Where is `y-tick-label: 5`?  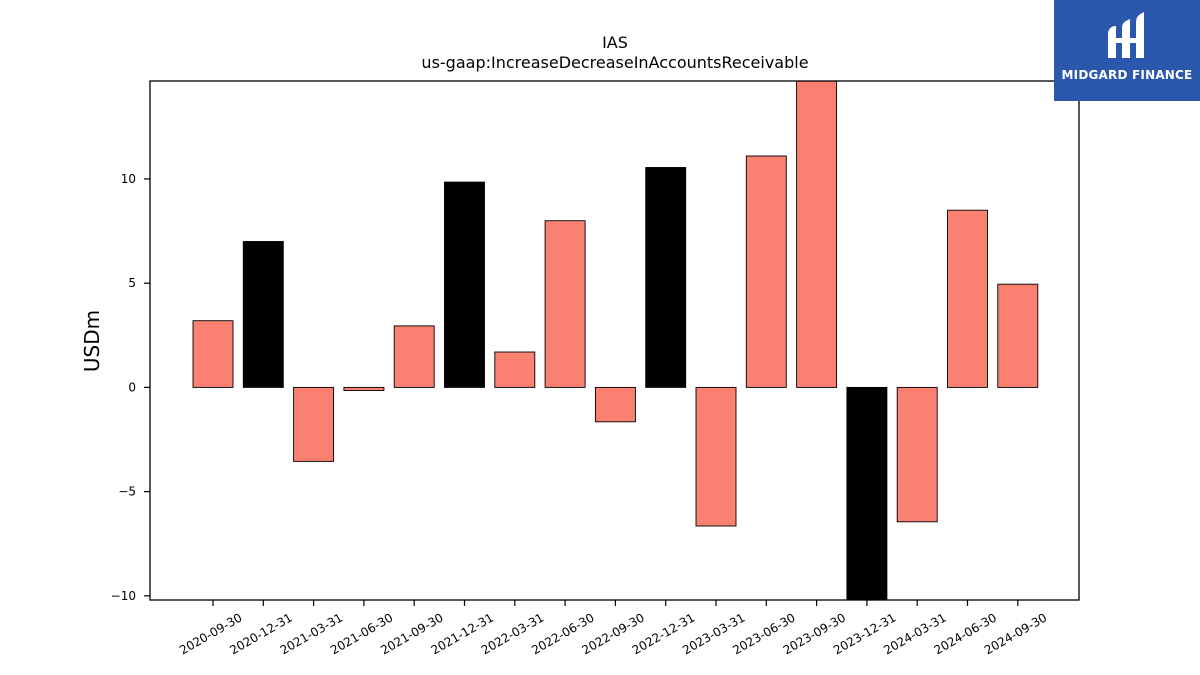 y-tick-label: 5 is located at coordinates (132, 283).